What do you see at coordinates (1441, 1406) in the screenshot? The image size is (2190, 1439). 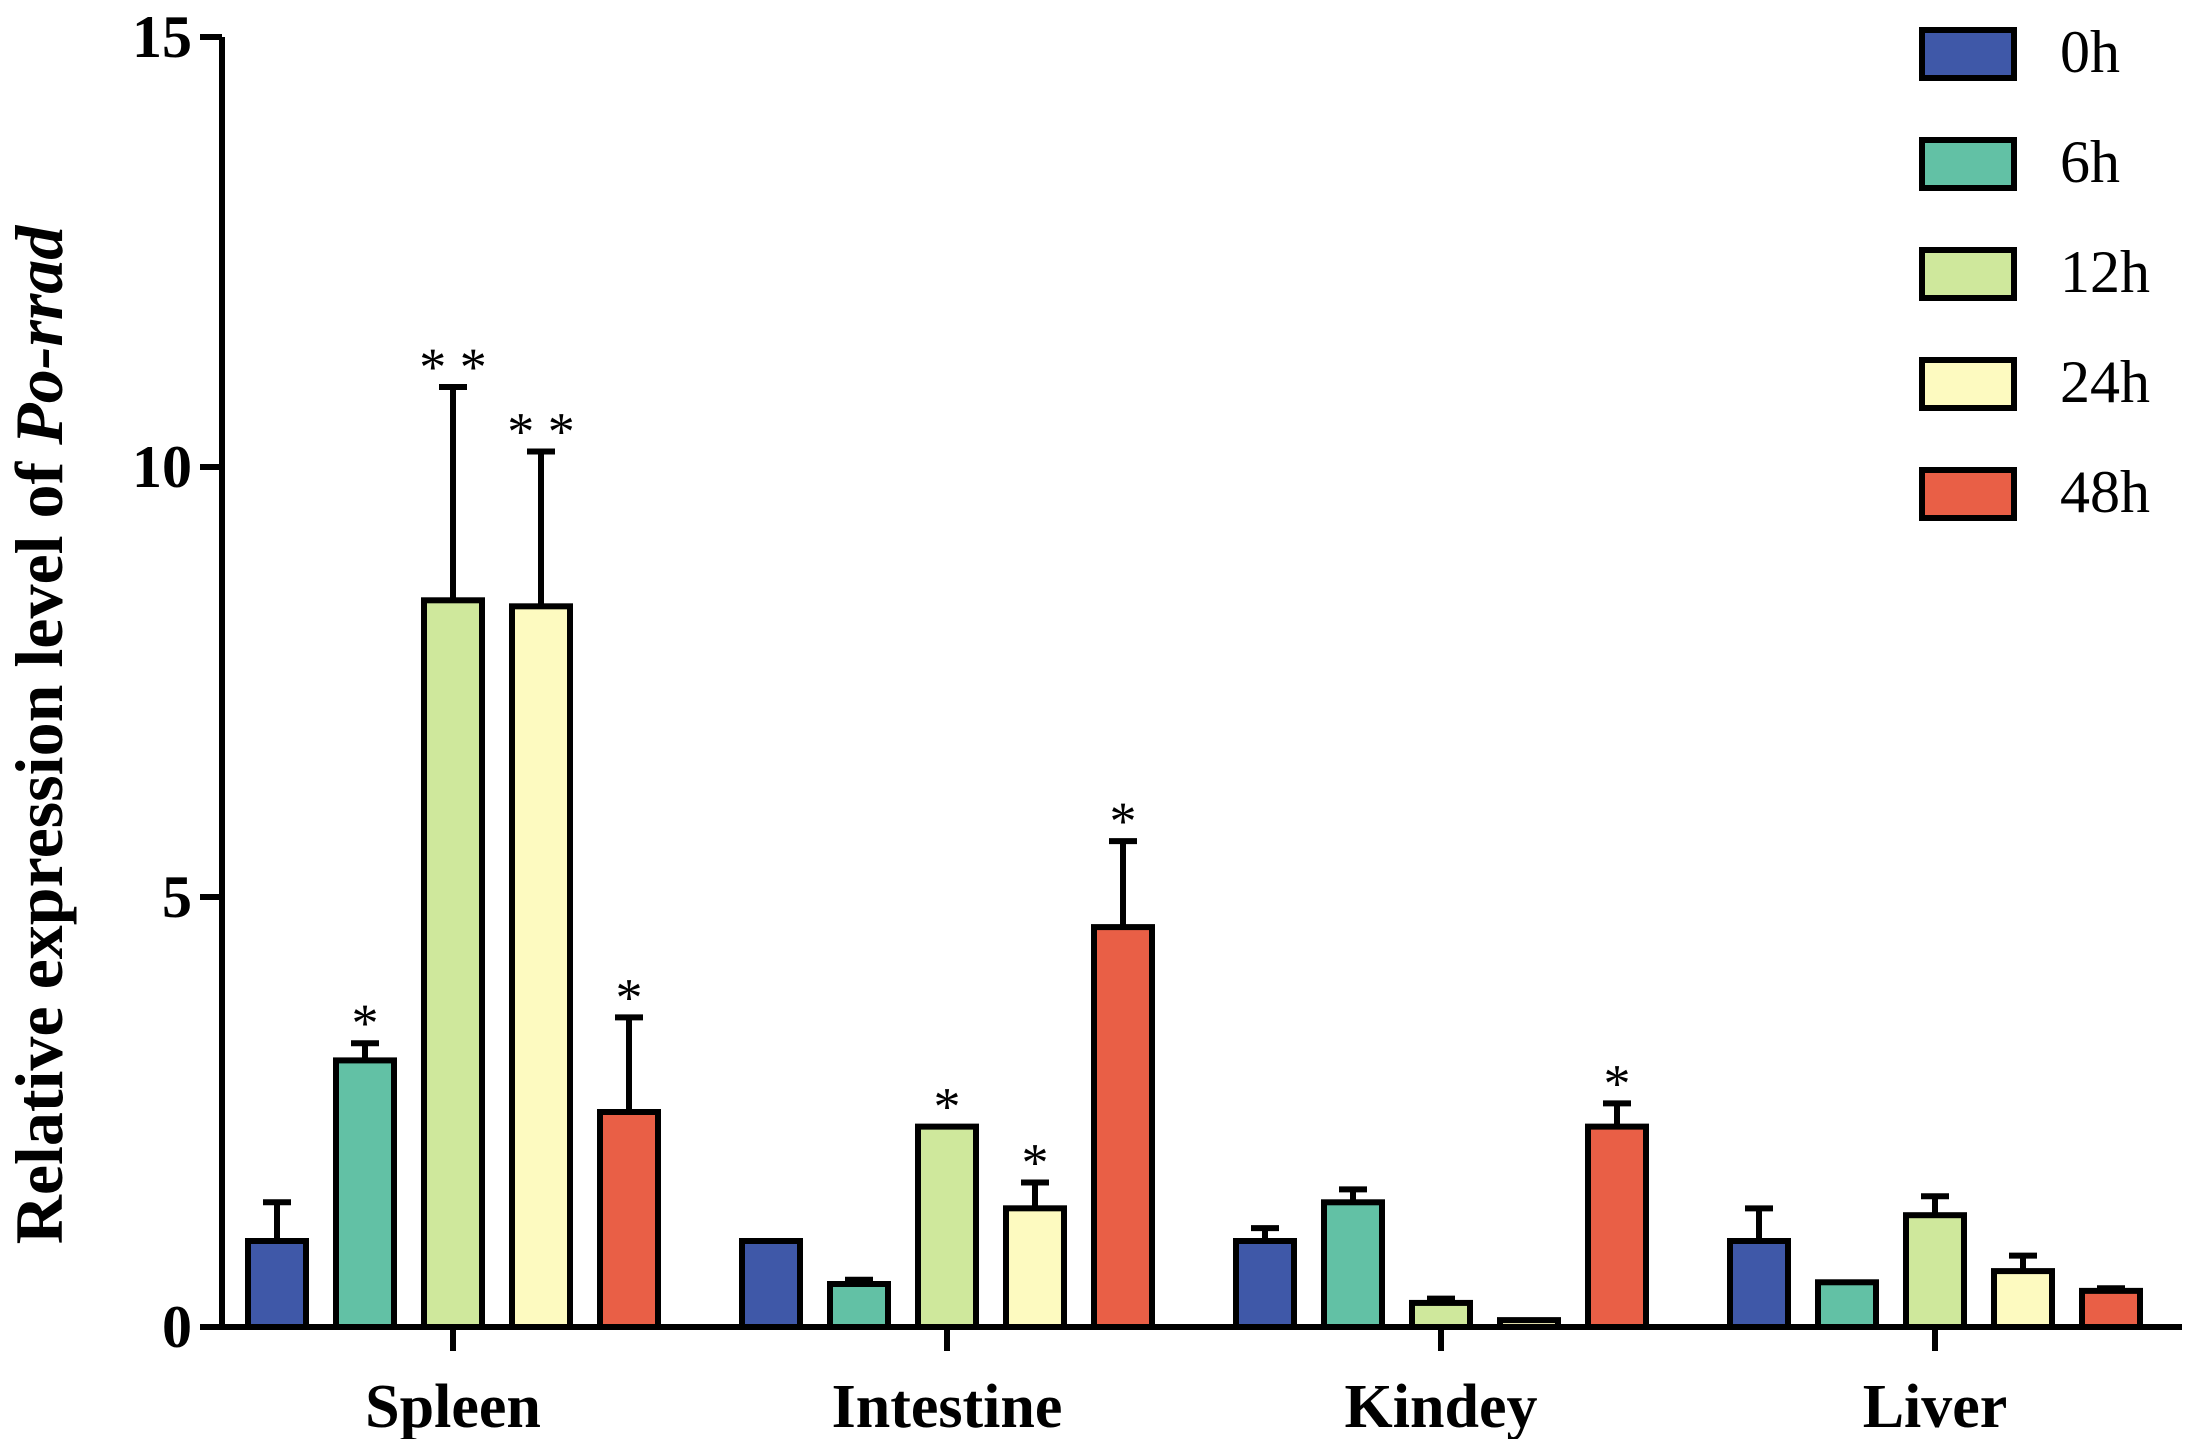 I see `x-category-label: Kindey` at bounding box center [1441, 1406].